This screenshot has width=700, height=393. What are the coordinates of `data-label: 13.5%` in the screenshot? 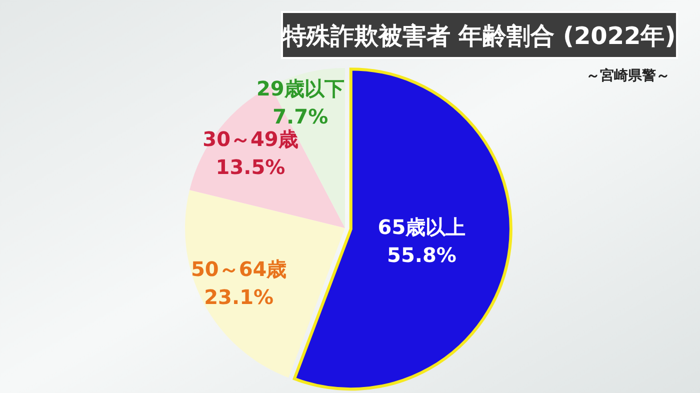 It's located at (251, 167).